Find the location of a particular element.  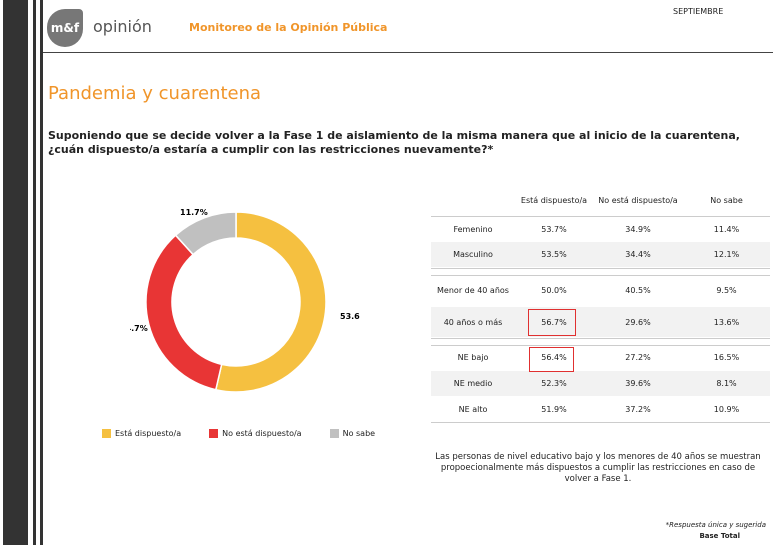

data-label: 11.7% is located at coordinates (194, 212).